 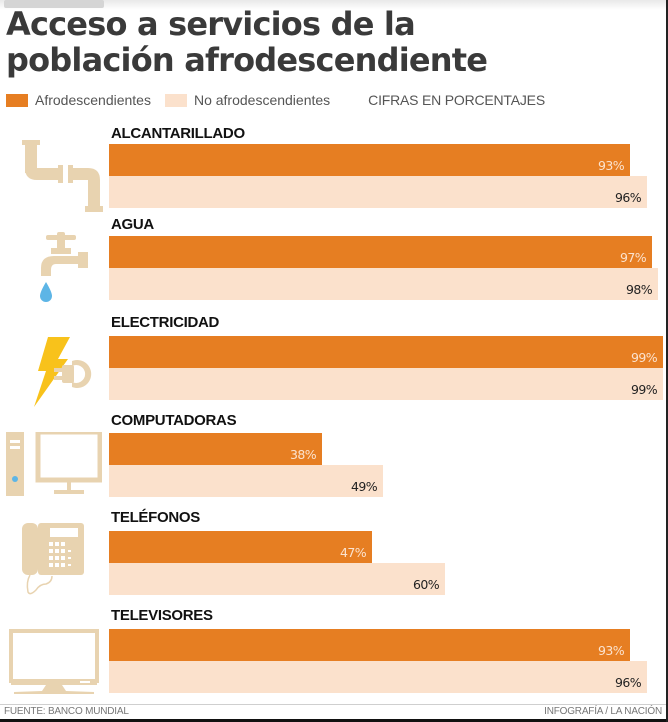 I want to click on bar-electricidad-no-afro: 99%, so click(x=386, y=384).